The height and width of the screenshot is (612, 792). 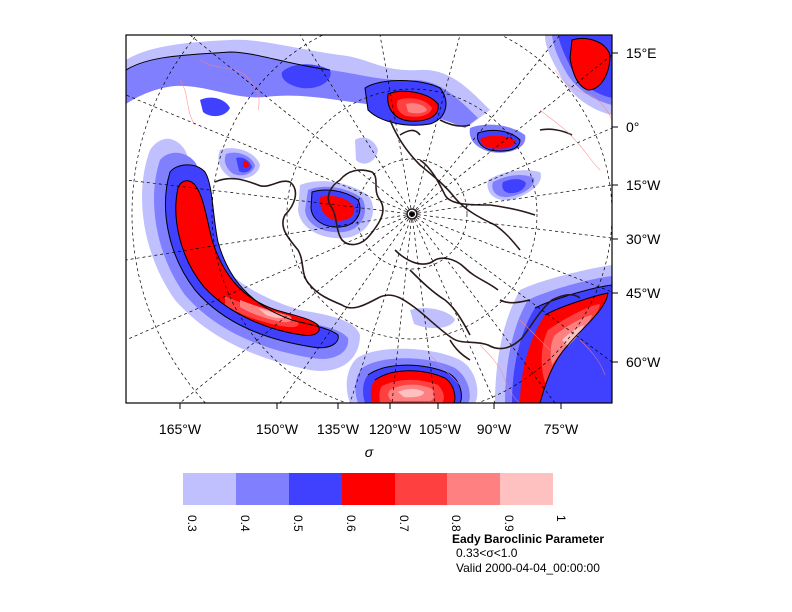 I want to click on colorbar, so click(x=368, y=489).